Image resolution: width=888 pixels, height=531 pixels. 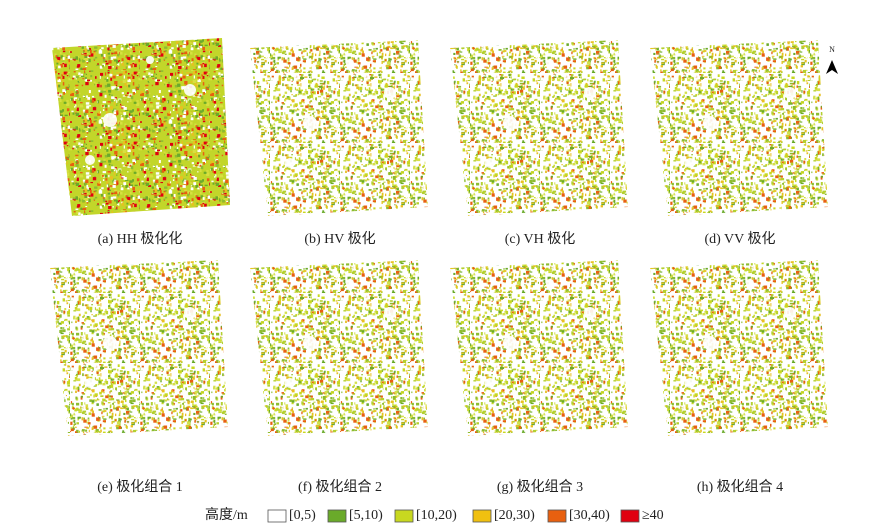 I want to click on arrow-shape, so click(x=832, y=67).